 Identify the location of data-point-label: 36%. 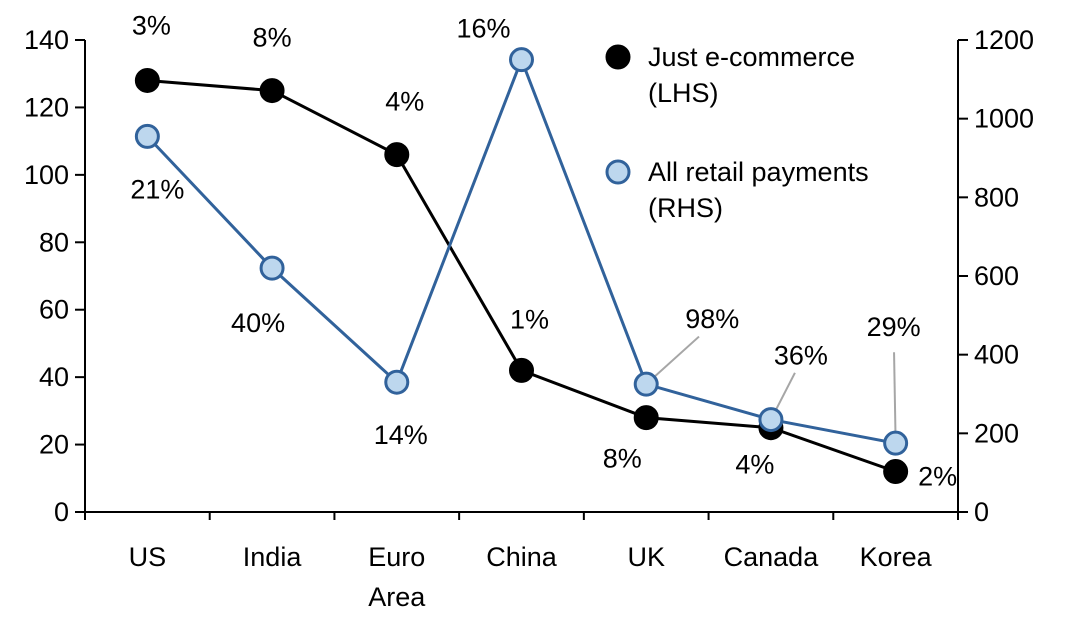
(801, 356).